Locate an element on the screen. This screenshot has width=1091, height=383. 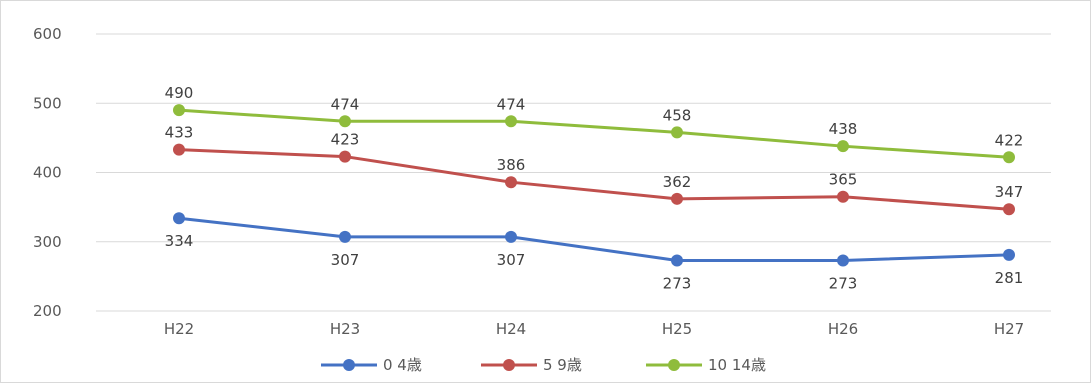
data-label: 438 is located at coordinates (843, 129).